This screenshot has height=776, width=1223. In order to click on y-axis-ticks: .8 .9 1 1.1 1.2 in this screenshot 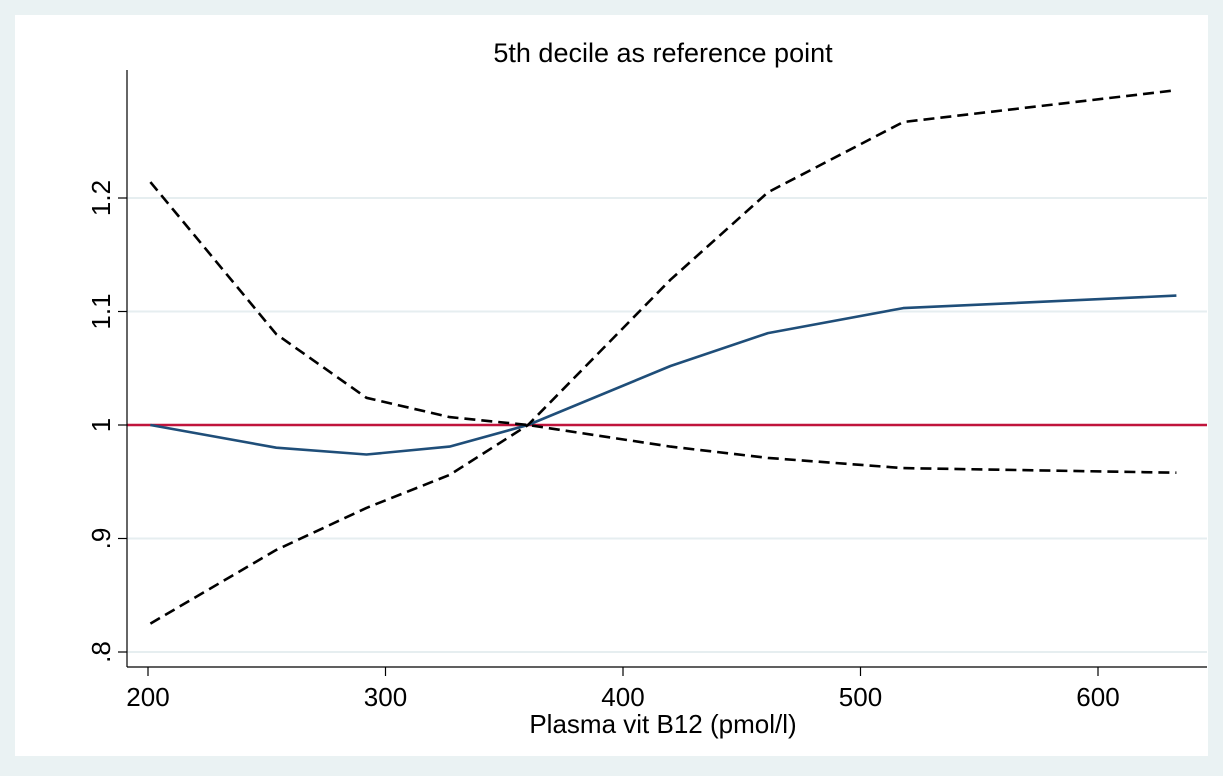, I will do `click(106, 421)`.